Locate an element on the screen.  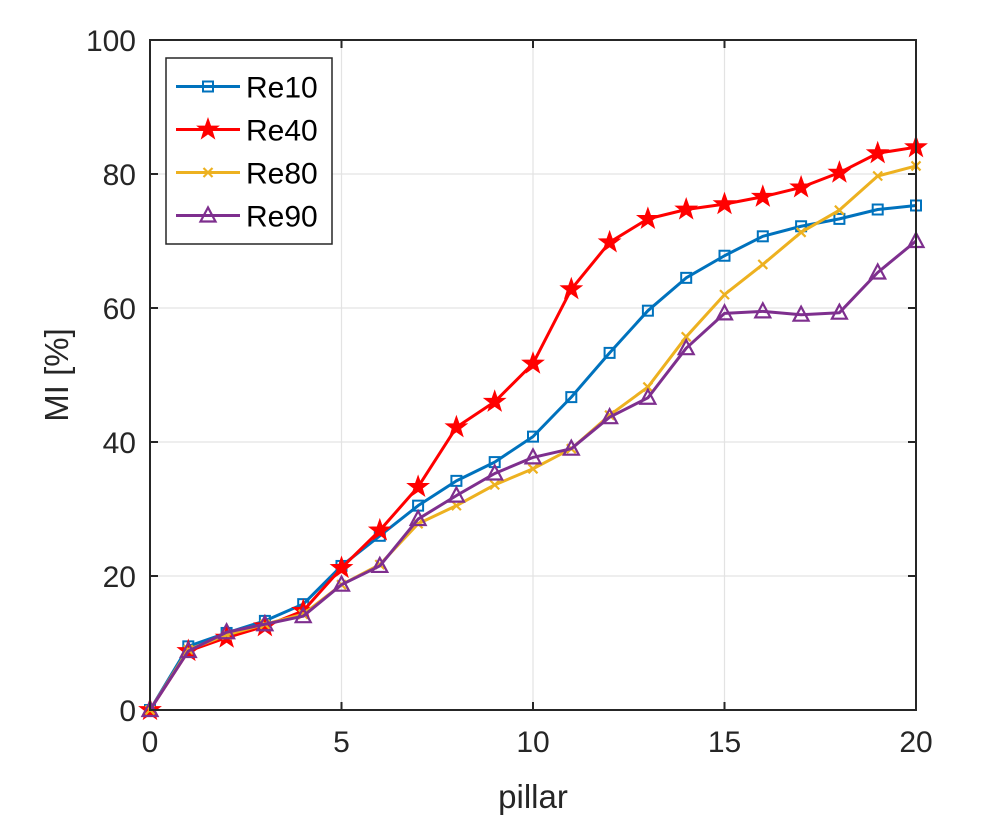
legend-label-re90: Re90 is located at coordinates (282, 217).